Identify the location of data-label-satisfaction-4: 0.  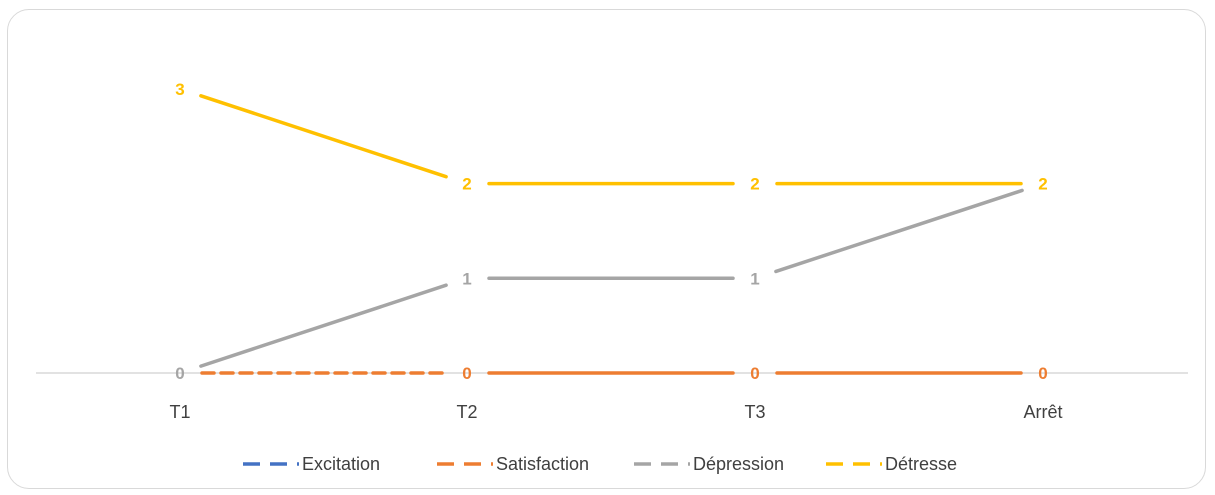
(1042, 373).